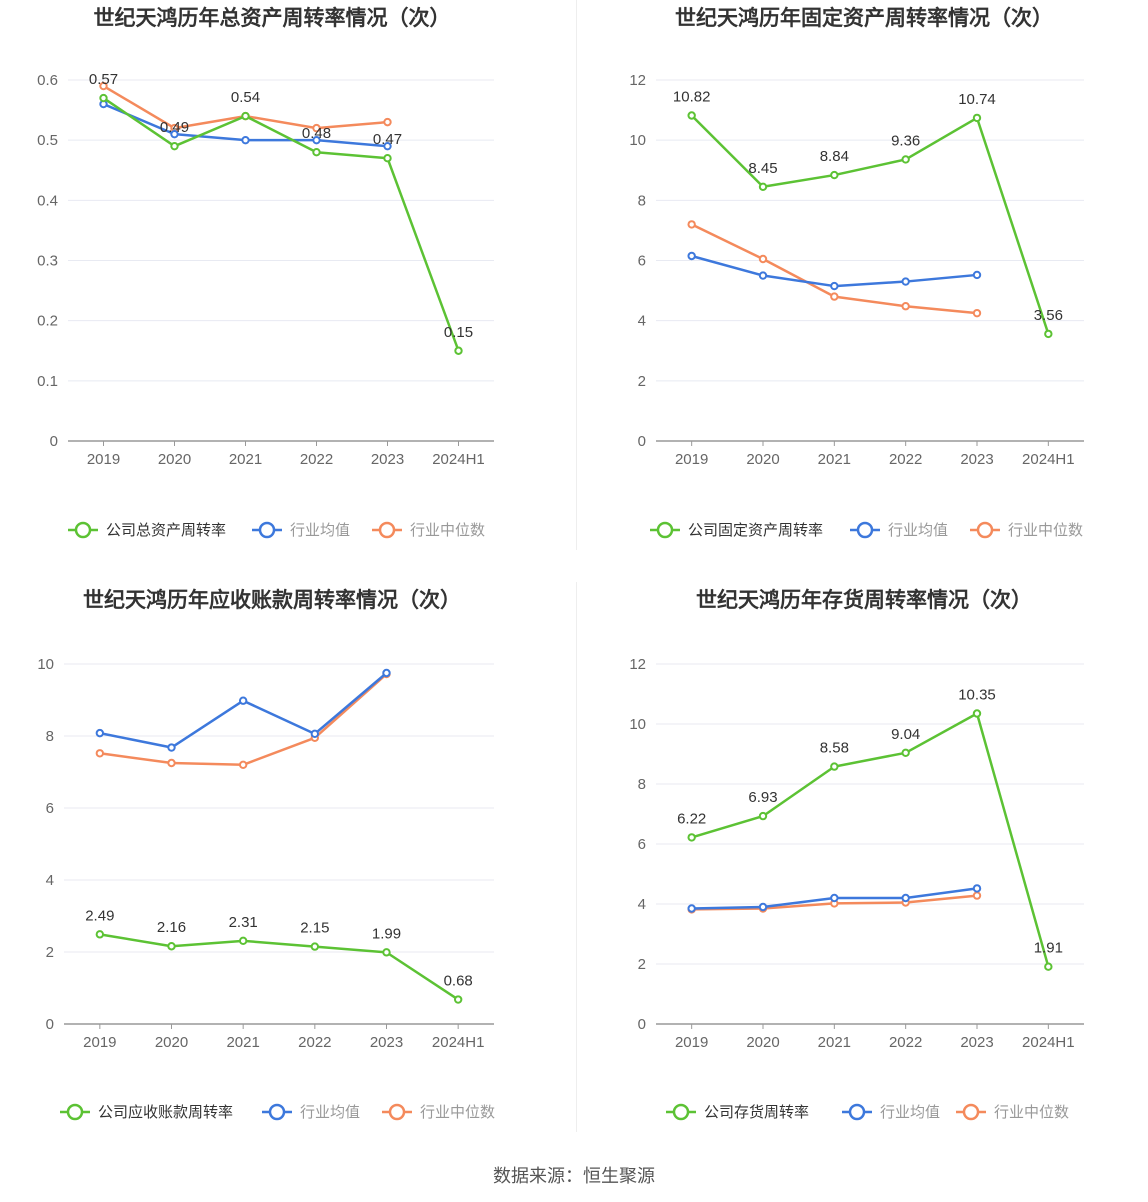 The width and height of the screenshot is (1148, 1202). I want to click on data-label: 3.56, so click(1048, 315).